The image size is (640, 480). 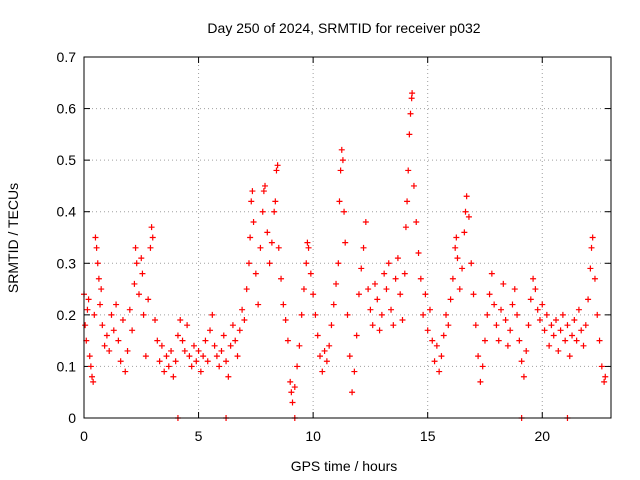 What do you see at coordinates (67, 212) in the screenshot?
I see `y-tick-label: 0.4` at bounding box center [67, 212].